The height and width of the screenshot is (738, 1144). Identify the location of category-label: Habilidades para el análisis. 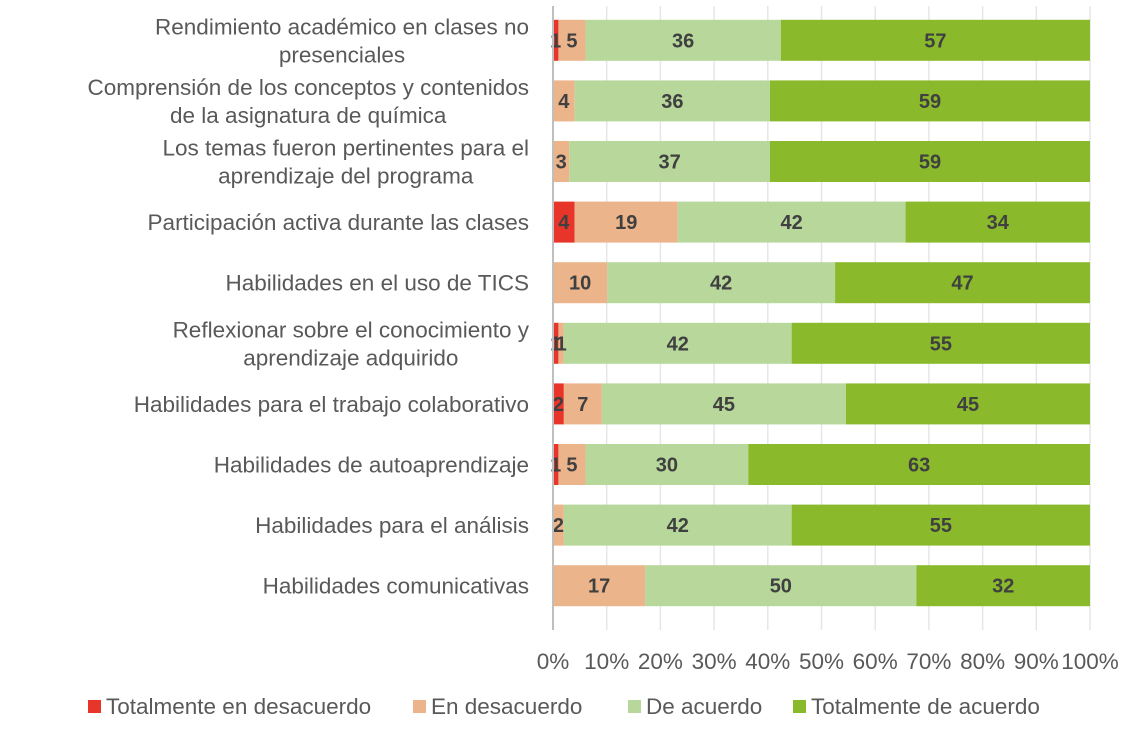
(392, 525).